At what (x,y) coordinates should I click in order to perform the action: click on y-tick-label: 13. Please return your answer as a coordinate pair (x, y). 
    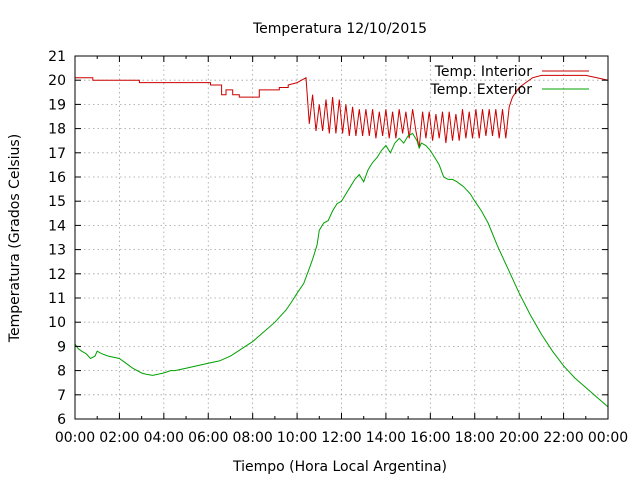
    Looking at the image, I should click on (57, 251).